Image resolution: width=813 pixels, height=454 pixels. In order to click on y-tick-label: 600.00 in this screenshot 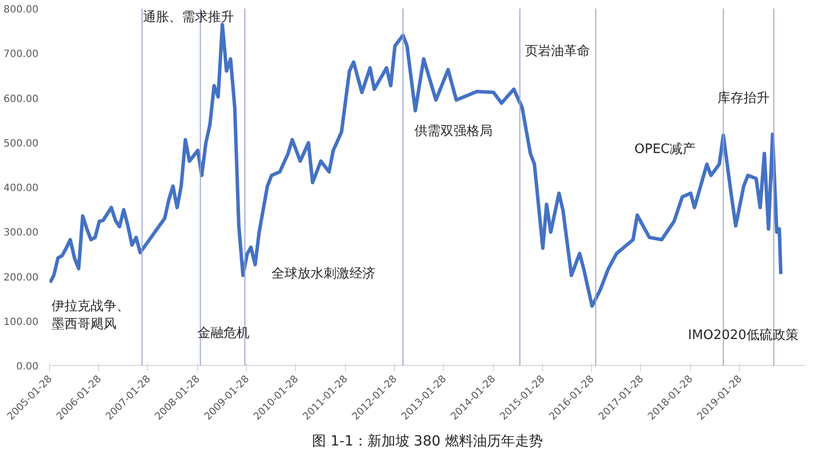, I will do `click(21, 99)`.